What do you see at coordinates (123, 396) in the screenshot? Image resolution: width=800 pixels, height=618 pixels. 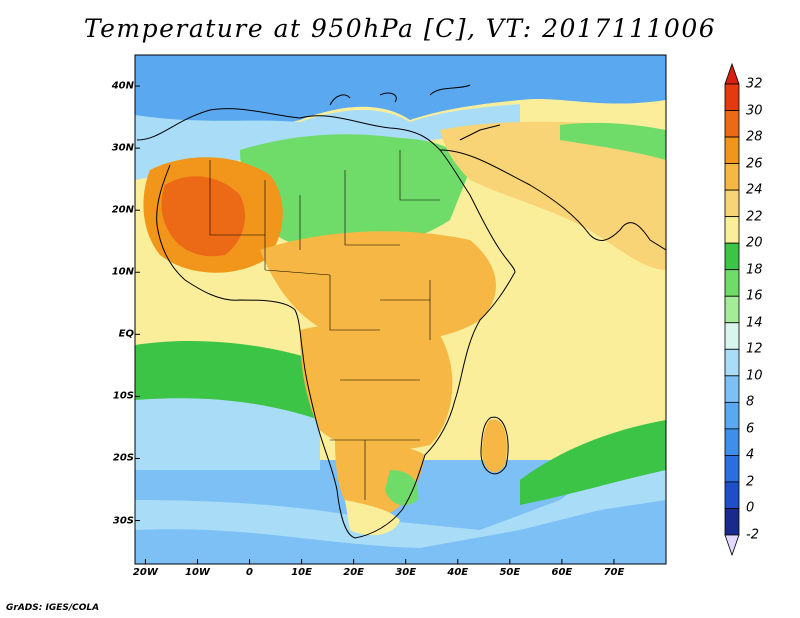 I see `lat-tick-label: 10S` at bounding box center [123, 396].